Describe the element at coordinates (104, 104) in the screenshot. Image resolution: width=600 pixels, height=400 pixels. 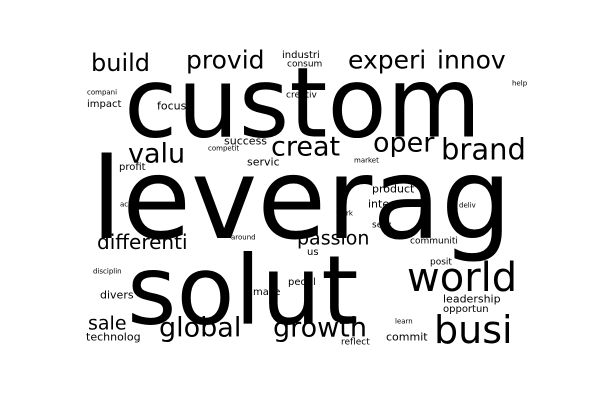
I see `word-impact: impact` at that location.